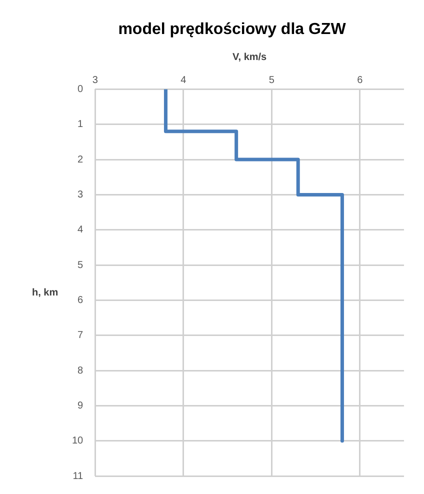 Image resolution: width=424 pixels, height=494 pixels. I want to click on x-tick-label: 5, so click(271, 80).